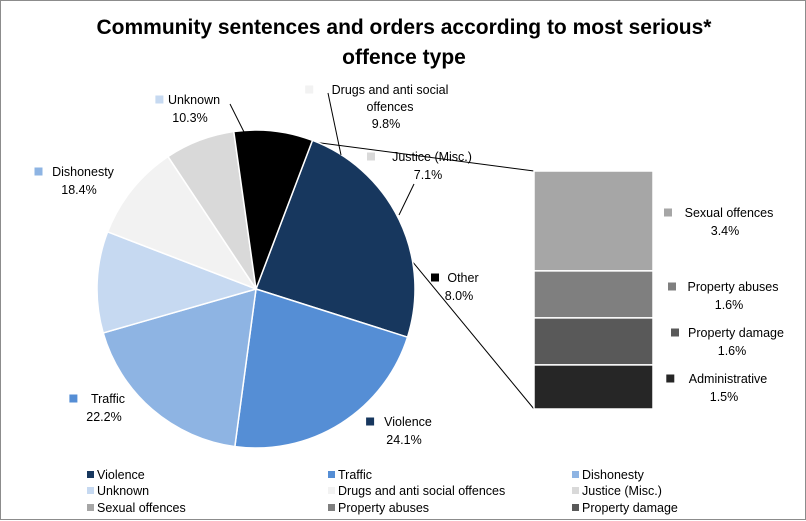  What do you see at coordinates (408, 422) in the screenshot?
I see `data-label-name-violence: Violence` at bounding box center [408, 422].